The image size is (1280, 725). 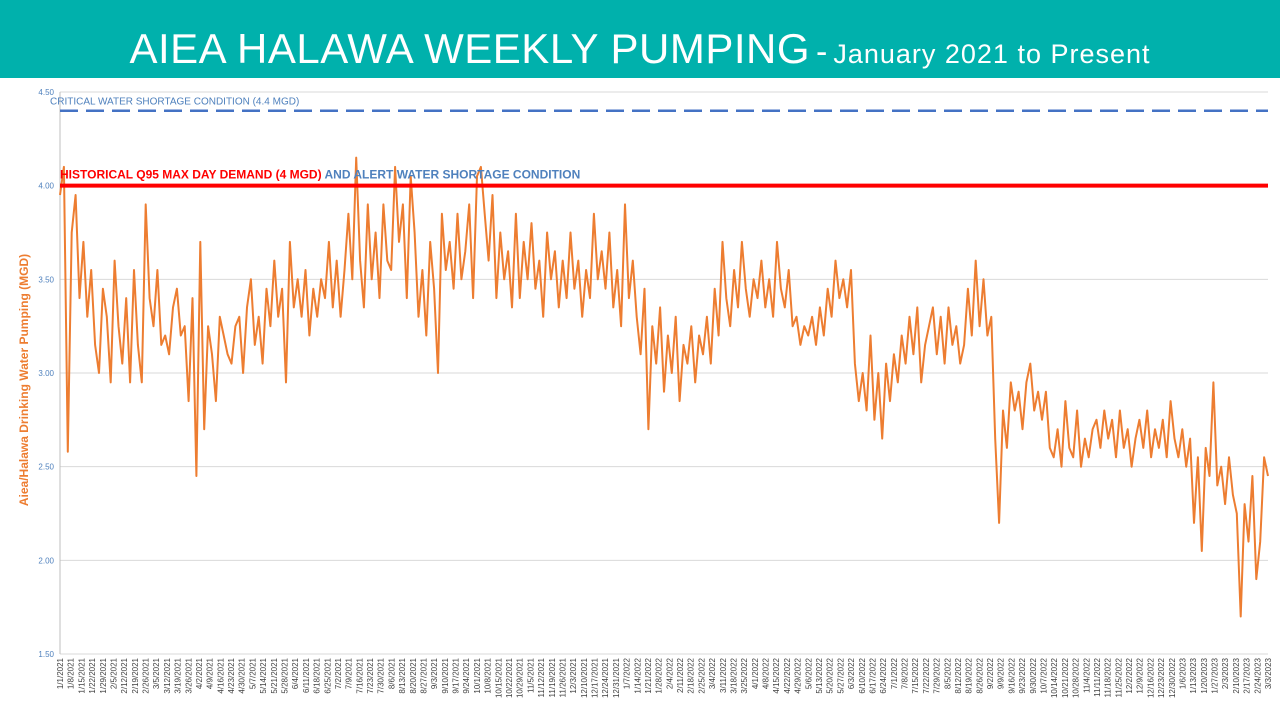 I want to click on x-tick-label: 6/11/2021, so click(x=306, y=675).